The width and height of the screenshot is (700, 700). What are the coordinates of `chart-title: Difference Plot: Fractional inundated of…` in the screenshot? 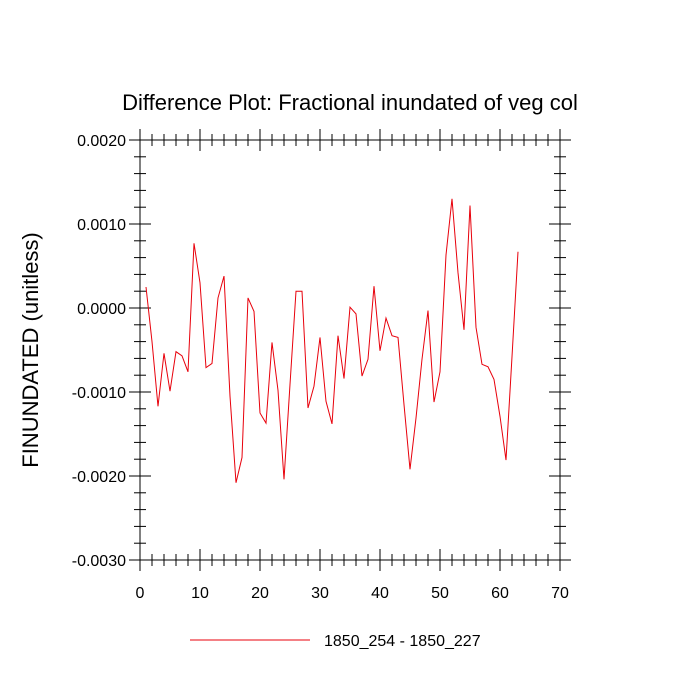 It's located at (350, 102).